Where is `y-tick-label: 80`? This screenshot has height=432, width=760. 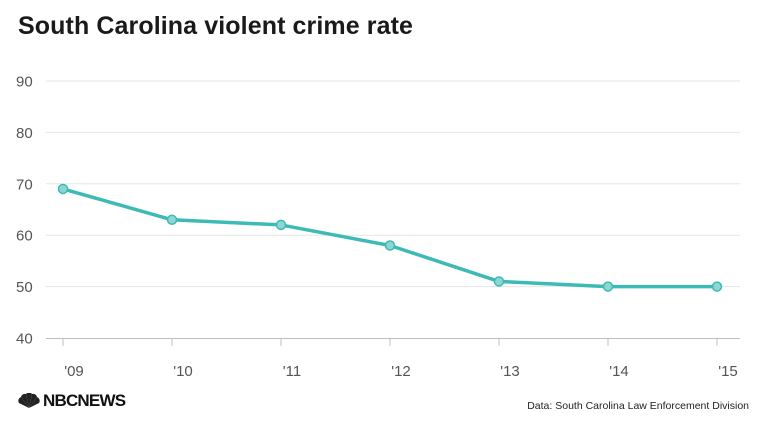 y-tick-label: 80 is located at coordinates (24, 133).